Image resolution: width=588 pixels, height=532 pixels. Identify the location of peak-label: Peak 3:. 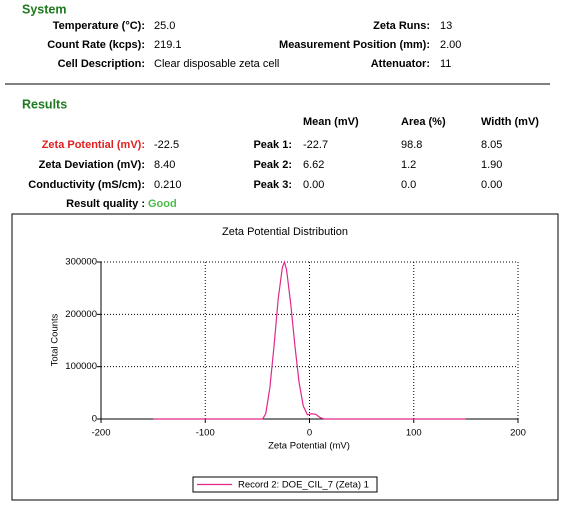
(272, 185).